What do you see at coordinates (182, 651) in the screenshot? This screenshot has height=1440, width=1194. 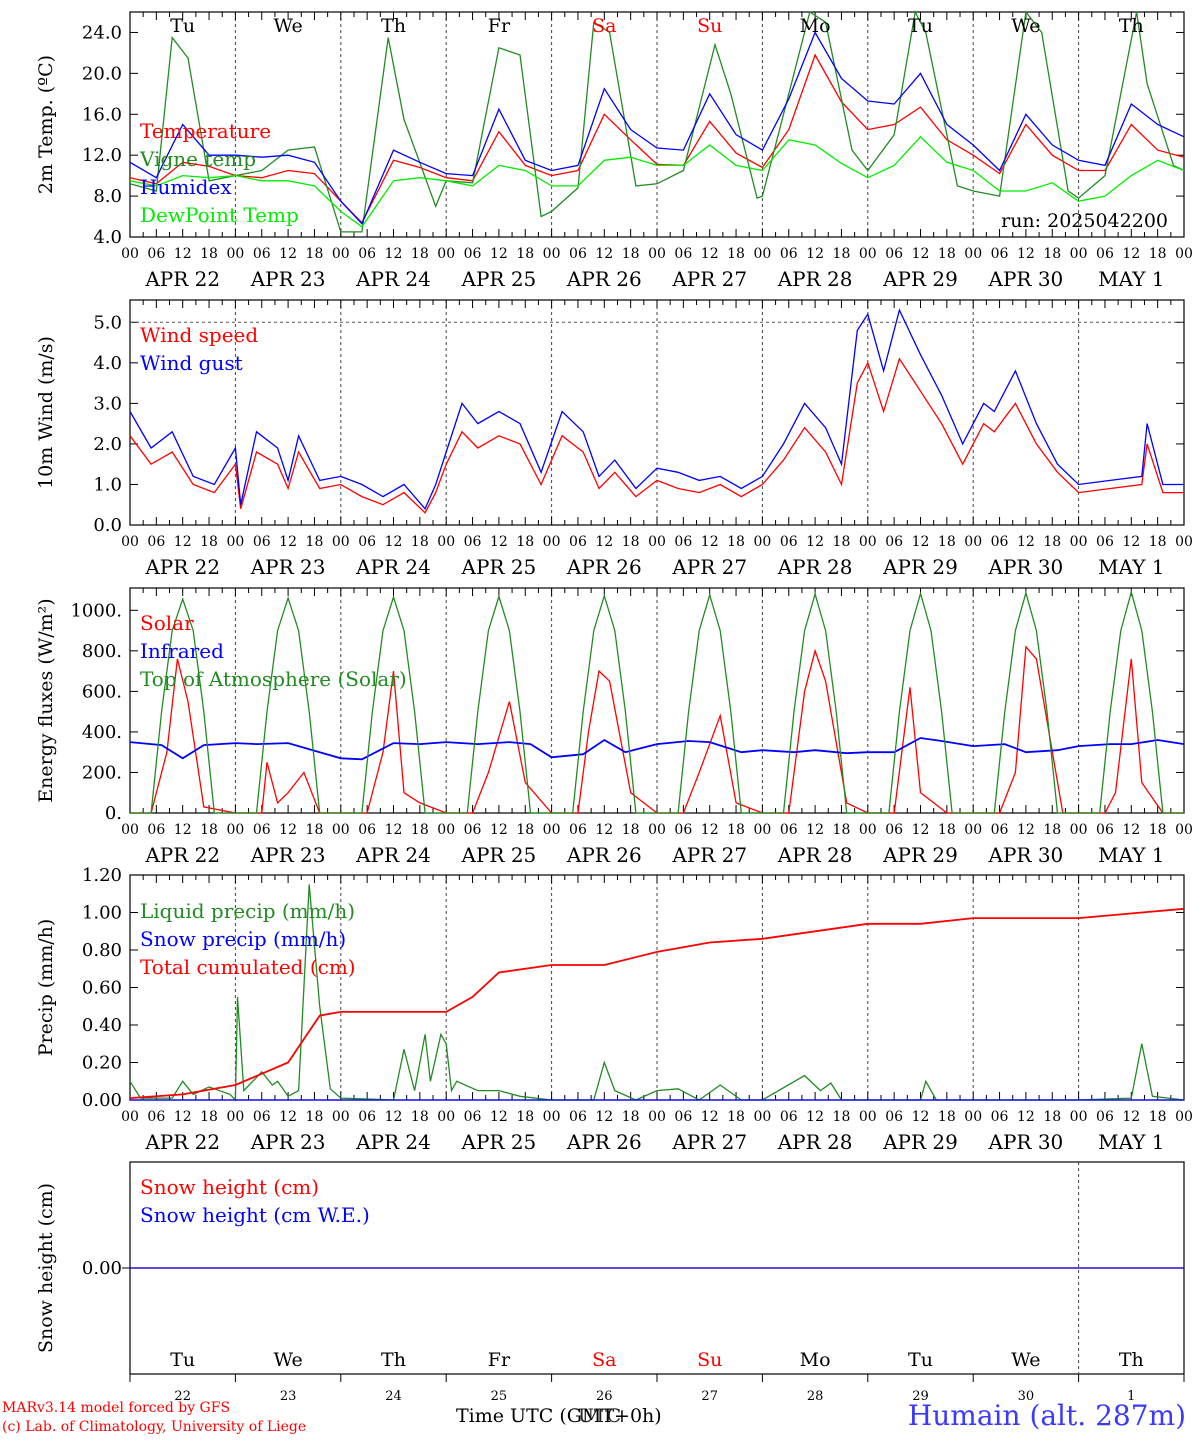 I see `legend-entry: Infrared` at bounding box center [182, 651].